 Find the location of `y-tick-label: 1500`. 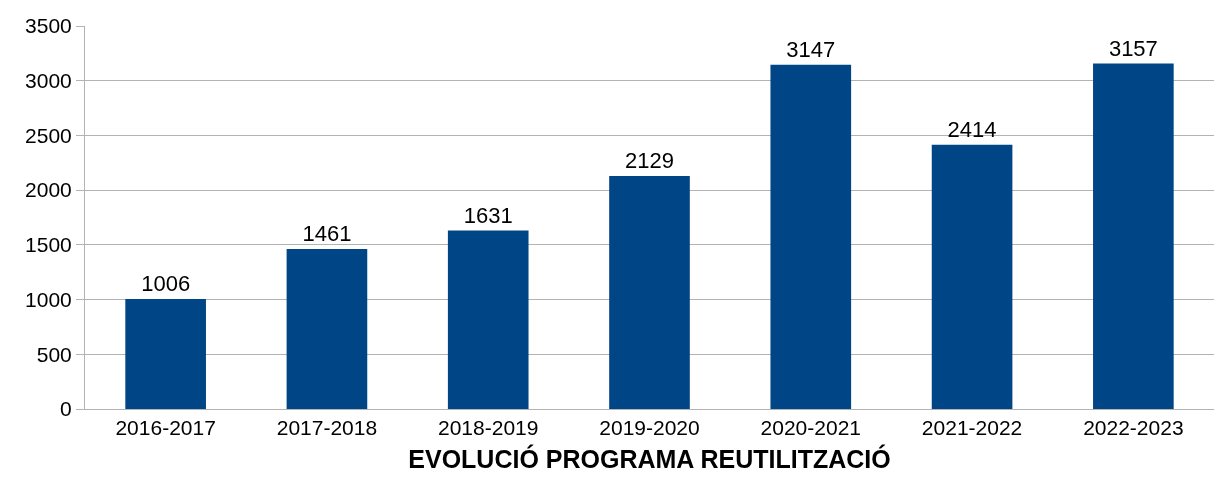

y-tick-label: 1500 is located at coordinates (48, 245).